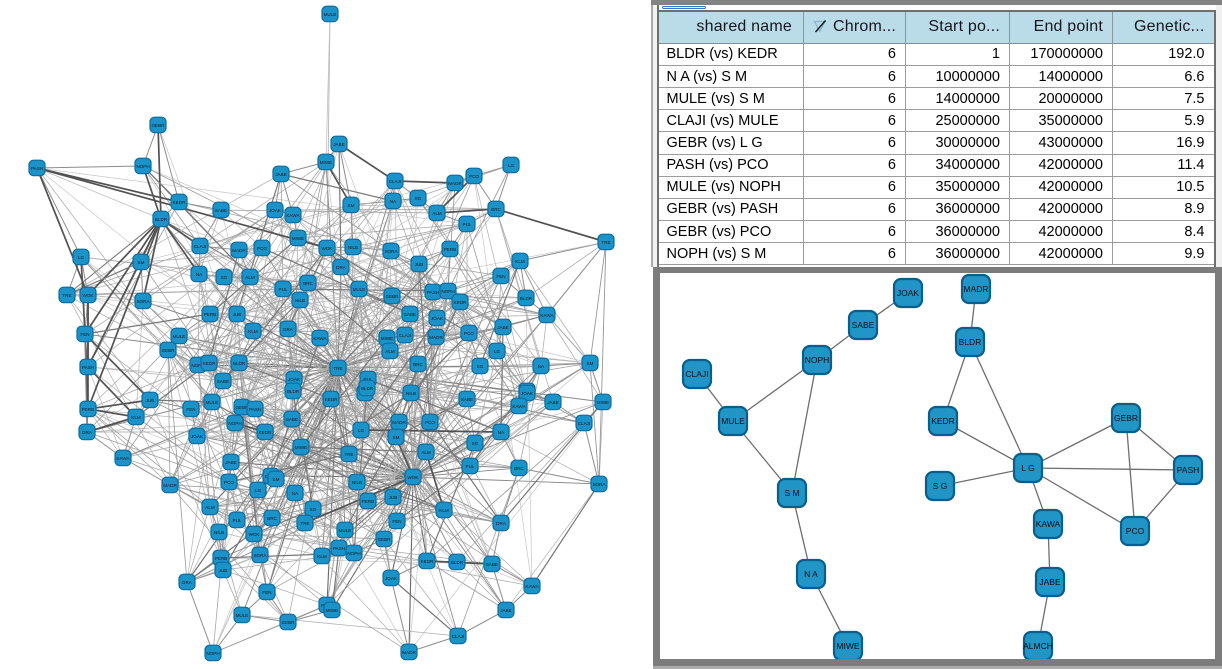  I want to click on svg-text: ALMCH, so click(1038, 646).